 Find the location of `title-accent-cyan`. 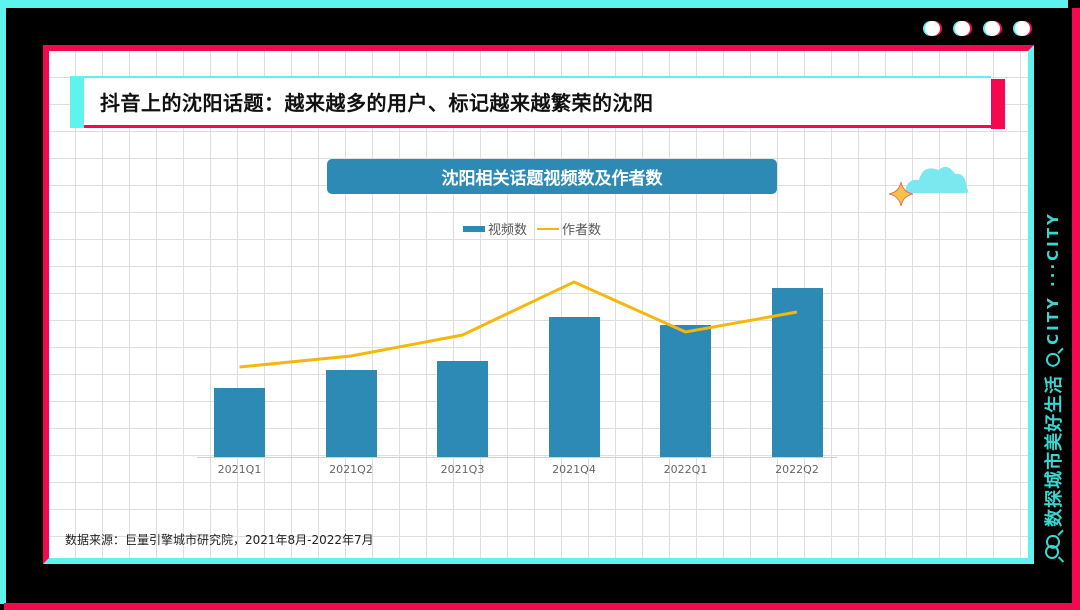

title-accent-cyan is located at coordinates (77, 102).